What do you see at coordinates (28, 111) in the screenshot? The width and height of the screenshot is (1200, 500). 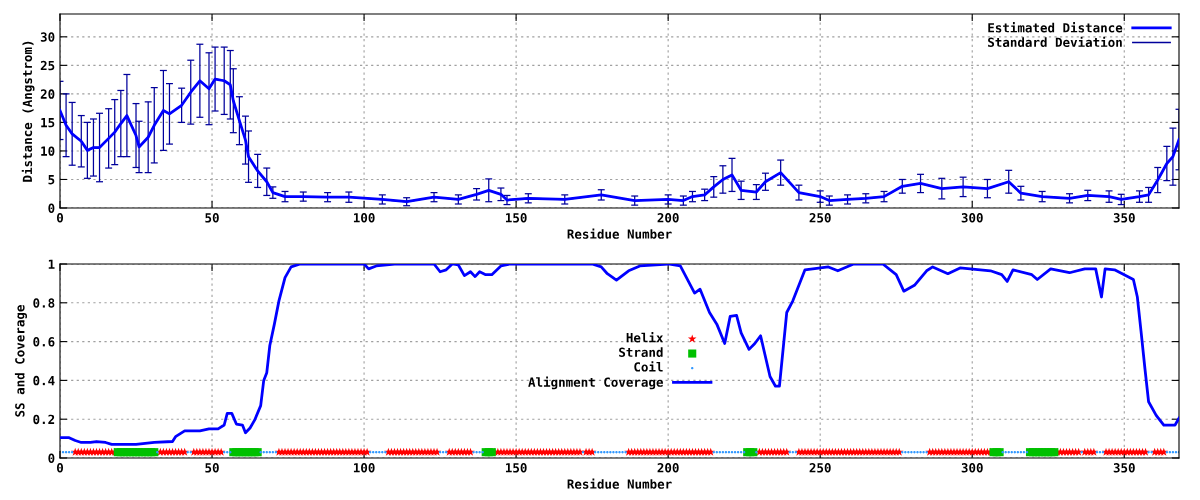 I see `y-axis-title: Distance (Angstrom)` at bounding box center [28, 111].